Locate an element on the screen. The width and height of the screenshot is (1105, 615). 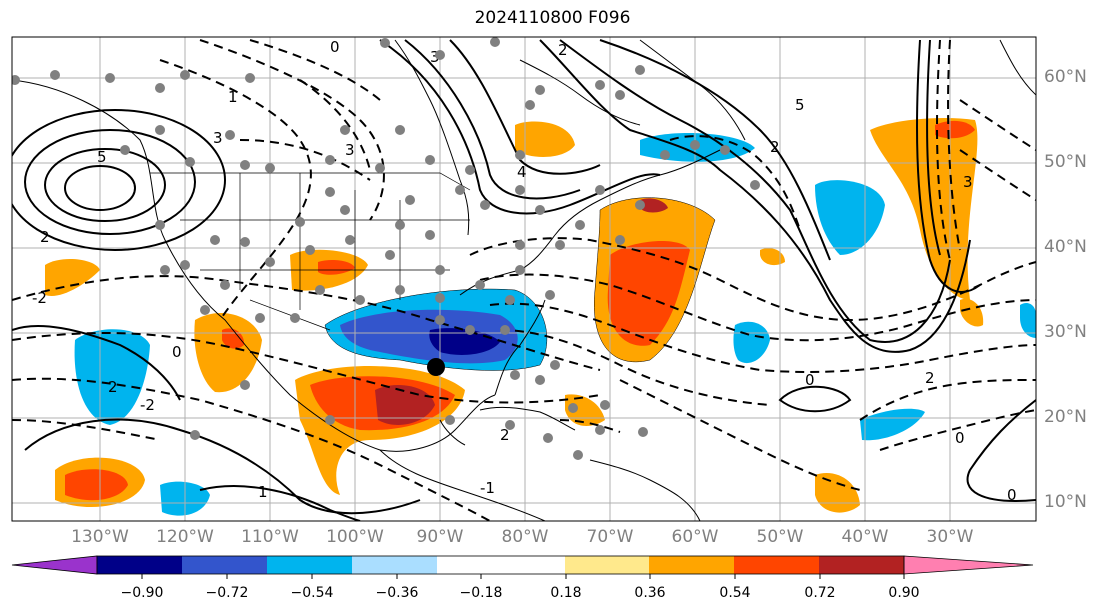
colorbar-tick-label: −0.36 is located at coordinates (397, 593).